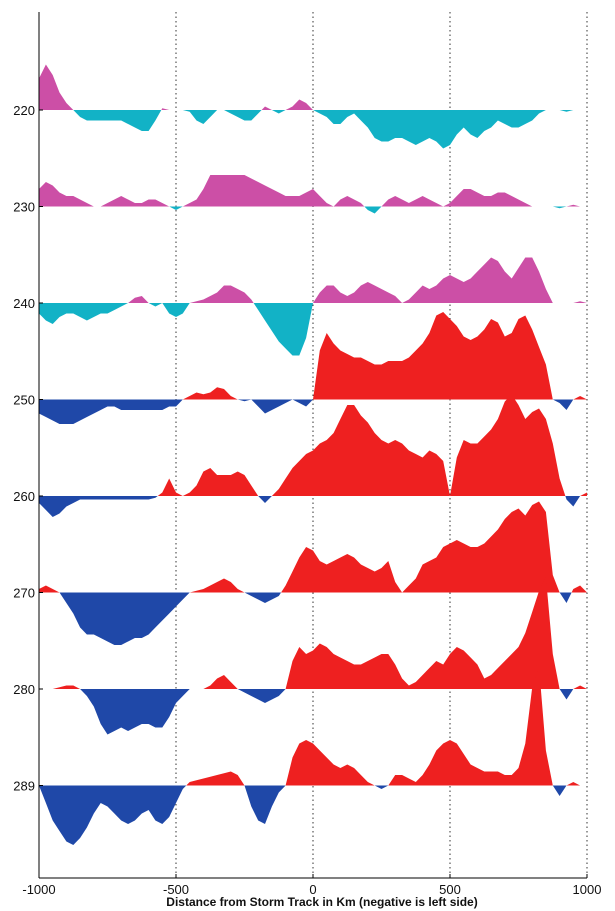  What do you see at coordinates (313, 506) in the screenshot?
I see `series-260-negative-area` at bounding box center [313, 506].